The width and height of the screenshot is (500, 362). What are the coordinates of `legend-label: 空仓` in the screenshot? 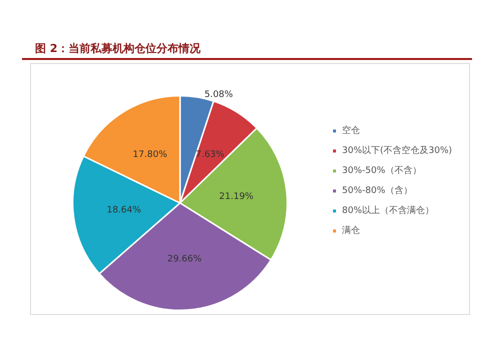 It's located at (351, 130).